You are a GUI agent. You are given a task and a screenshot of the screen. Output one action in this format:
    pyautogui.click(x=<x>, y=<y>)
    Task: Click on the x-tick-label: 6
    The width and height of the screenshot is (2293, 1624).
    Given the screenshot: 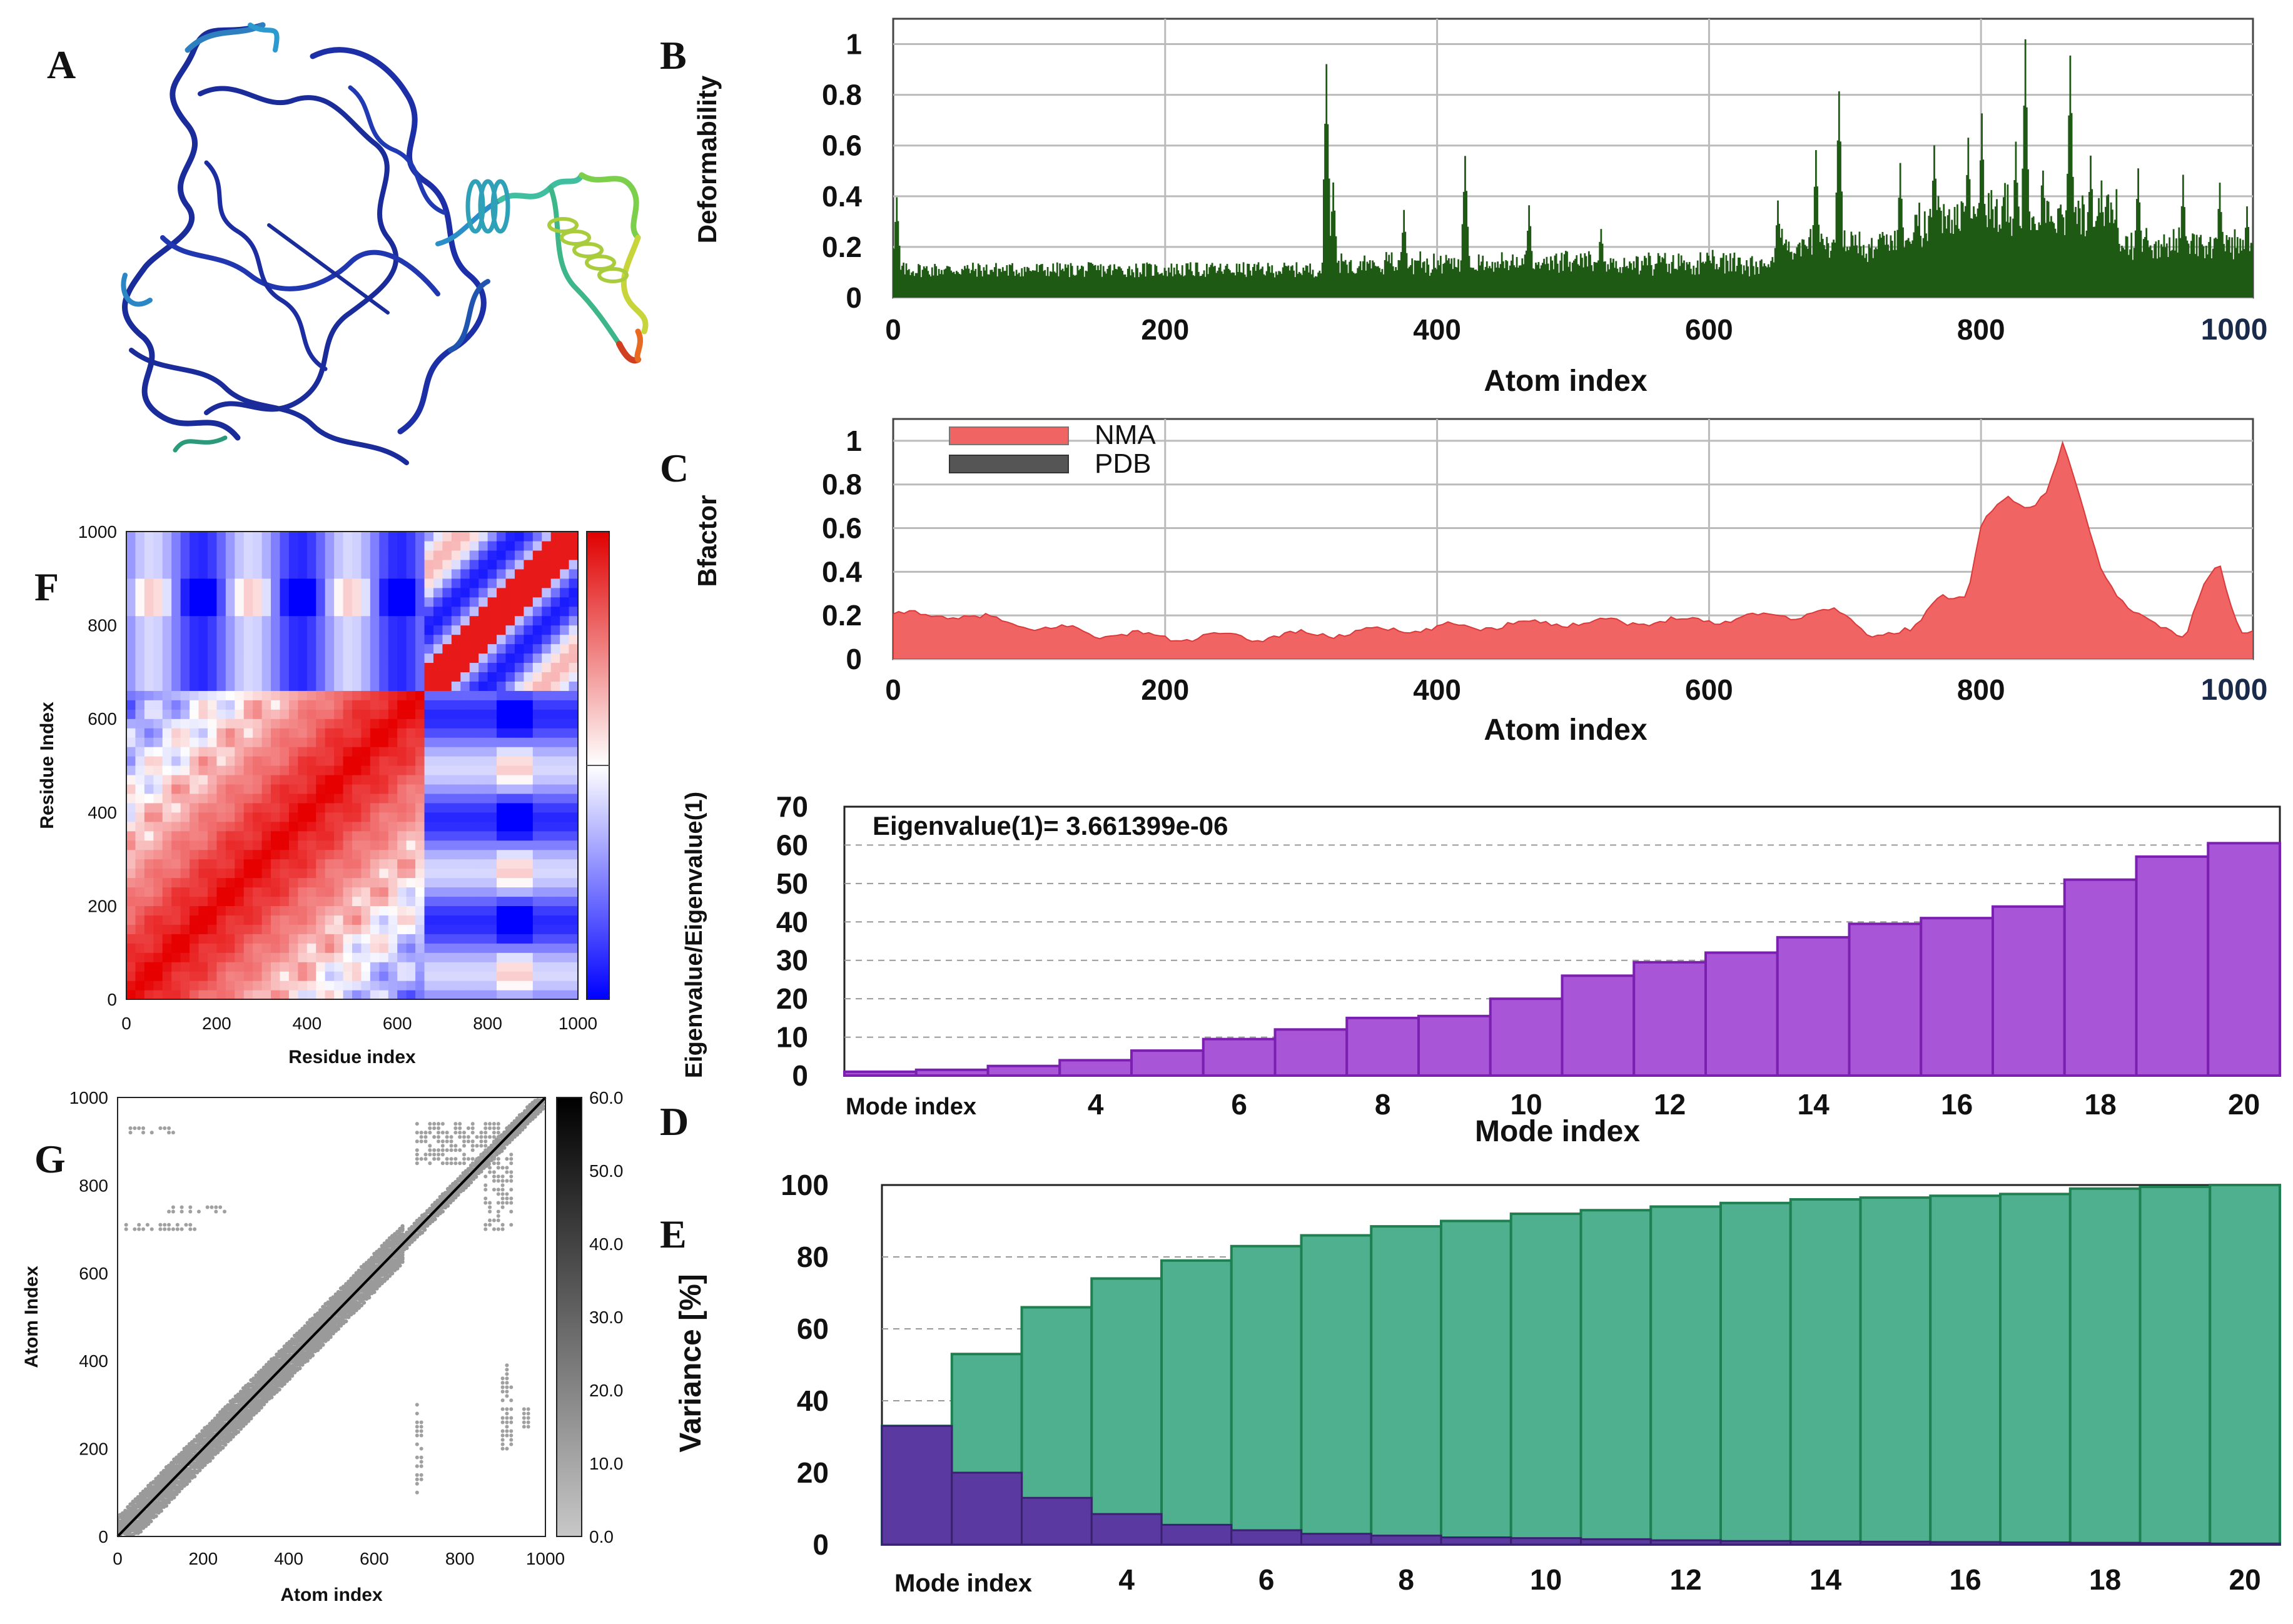 What is the action you would take?
    pyautogui.click(x=1266, y=1579)
    